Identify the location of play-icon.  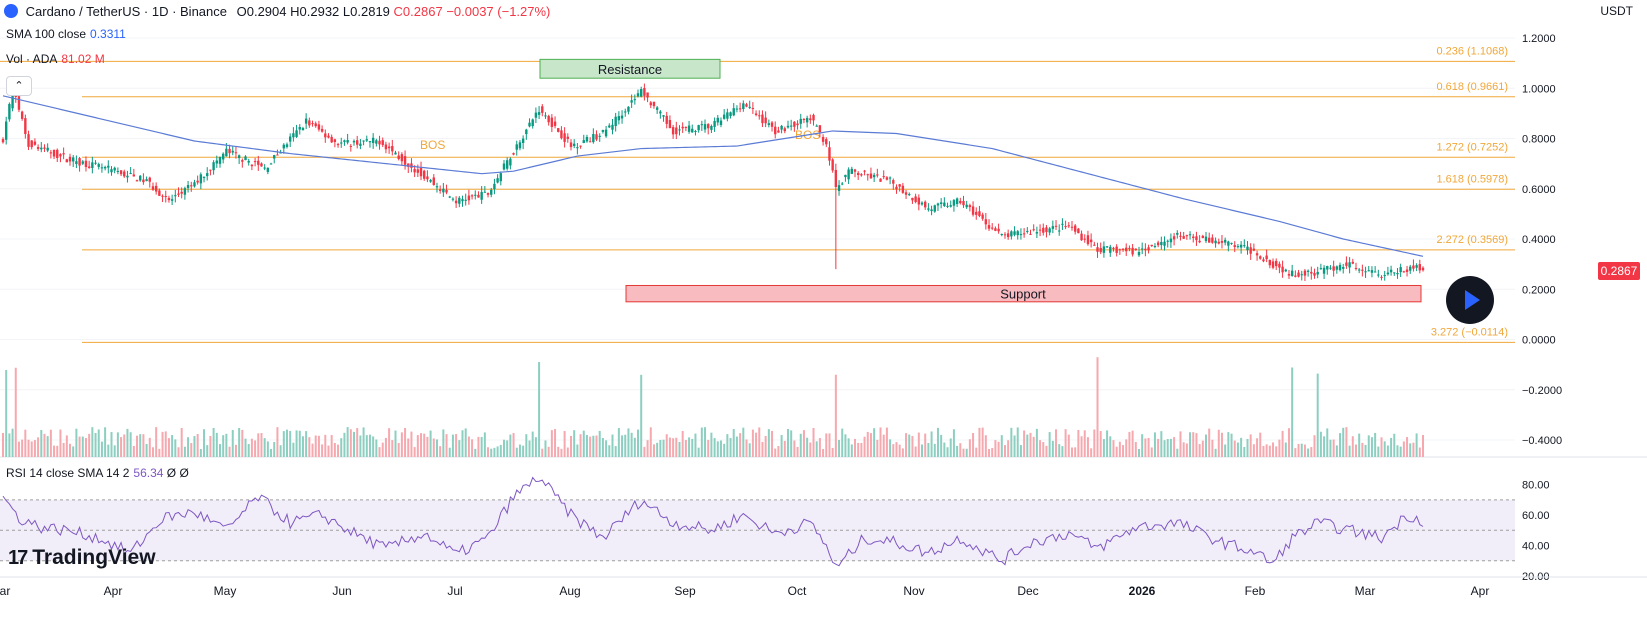
(1470, 300).